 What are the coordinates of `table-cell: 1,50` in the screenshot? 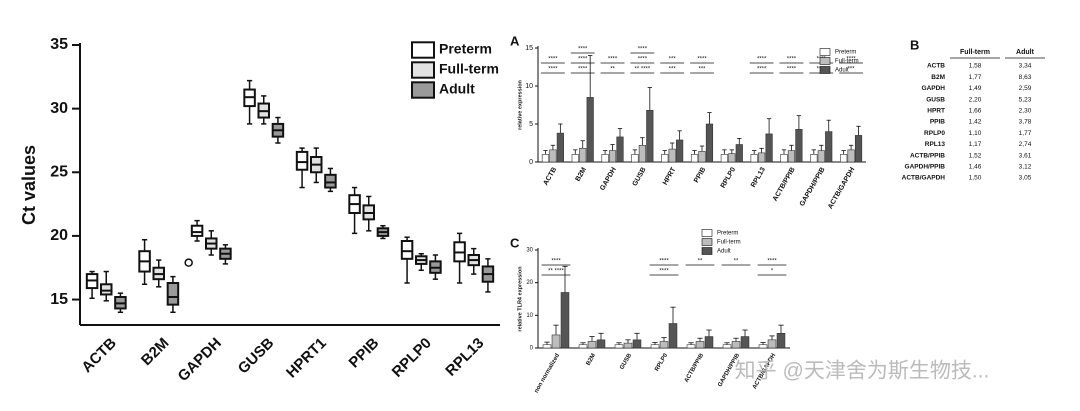 It's located at (975, 178).